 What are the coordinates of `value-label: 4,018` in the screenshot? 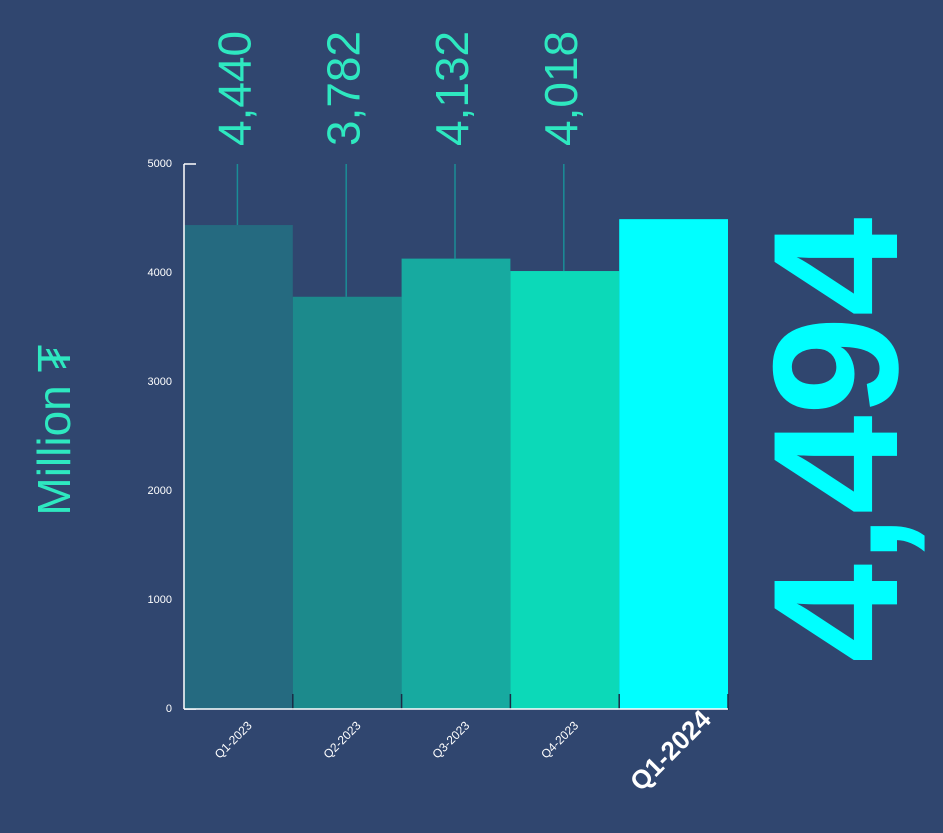 It's located at (561, 88).